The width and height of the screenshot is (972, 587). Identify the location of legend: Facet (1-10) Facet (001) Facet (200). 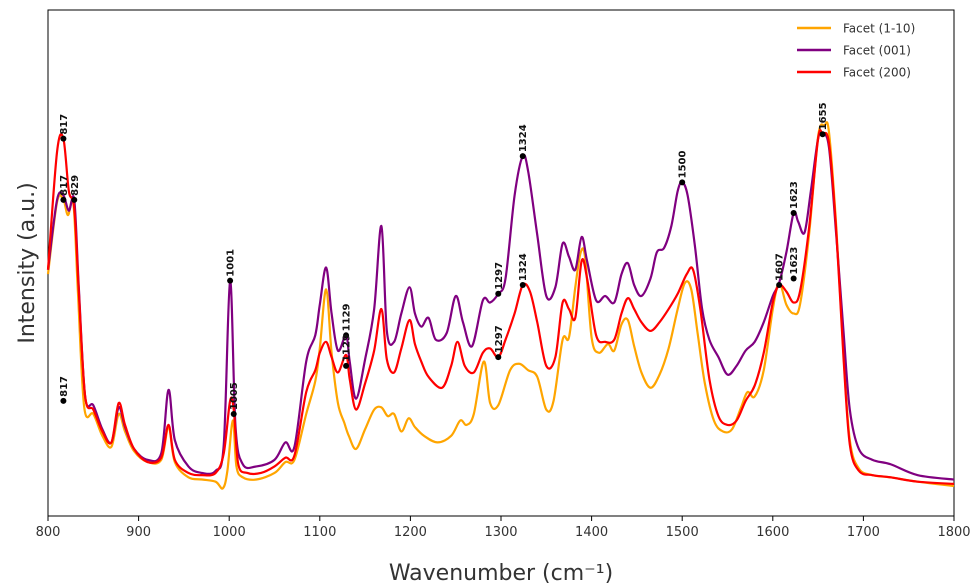
(856, 51).